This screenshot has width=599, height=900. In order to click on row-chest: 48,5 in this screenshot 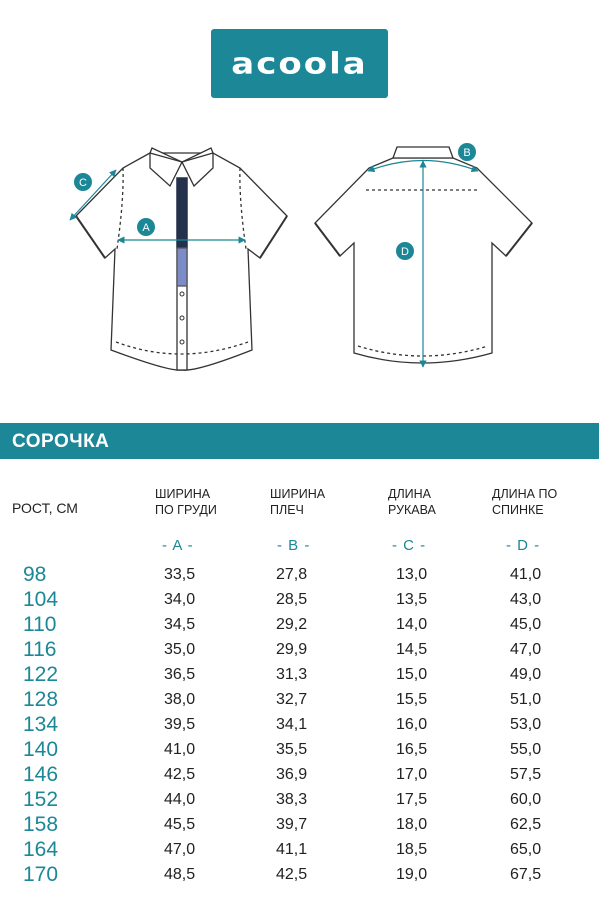, I will do `click(180, 874)`.